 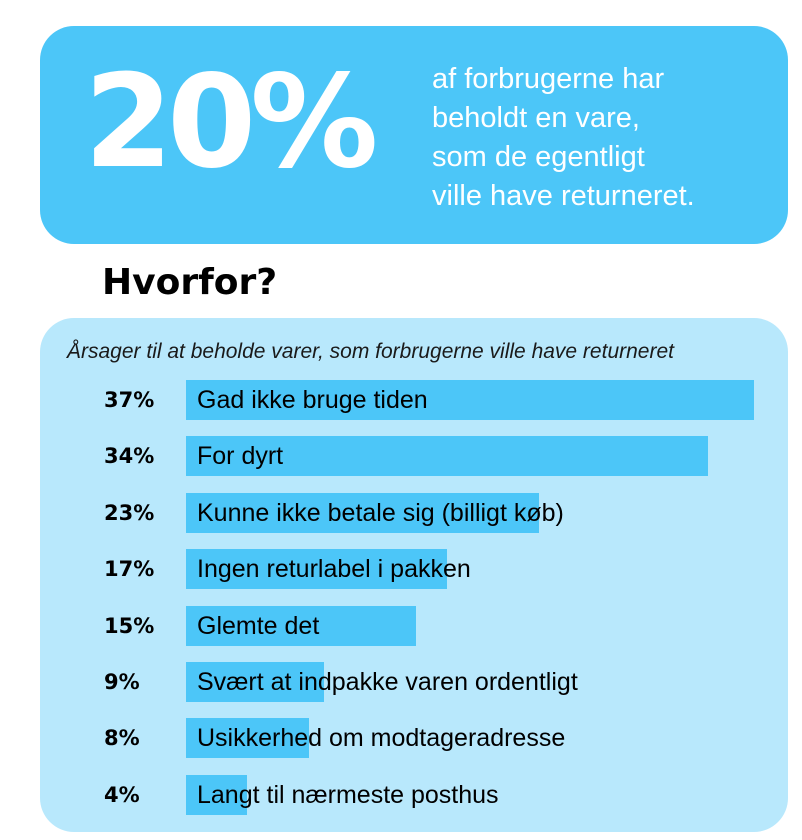 What do you see at coordinates (240, 456) in the screenshot?
I see `bar-category-label: For dyrt` at bounding box center [240, 456].